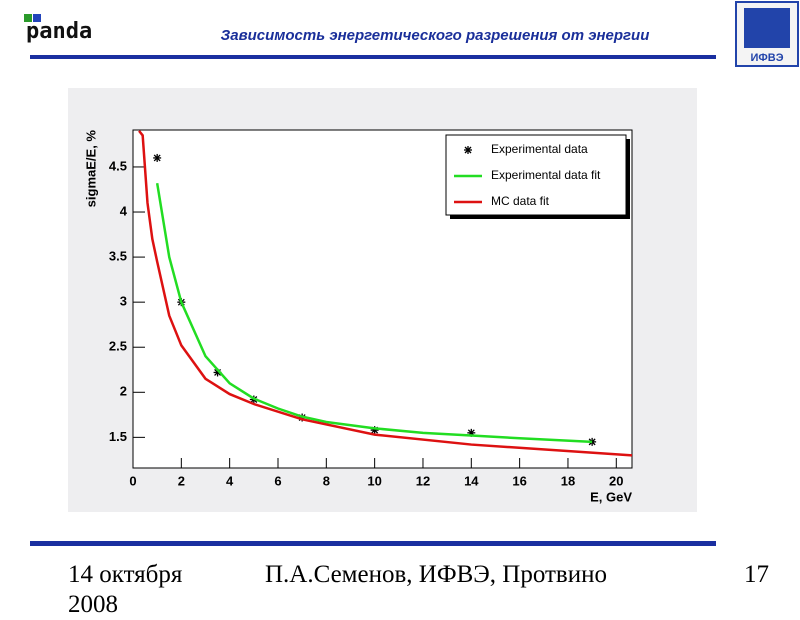 This screenshot has width=800, height=620. Describe the element at coordinates (181, 480) in the screenshot. I see `x-tick-label: 2` at that location.